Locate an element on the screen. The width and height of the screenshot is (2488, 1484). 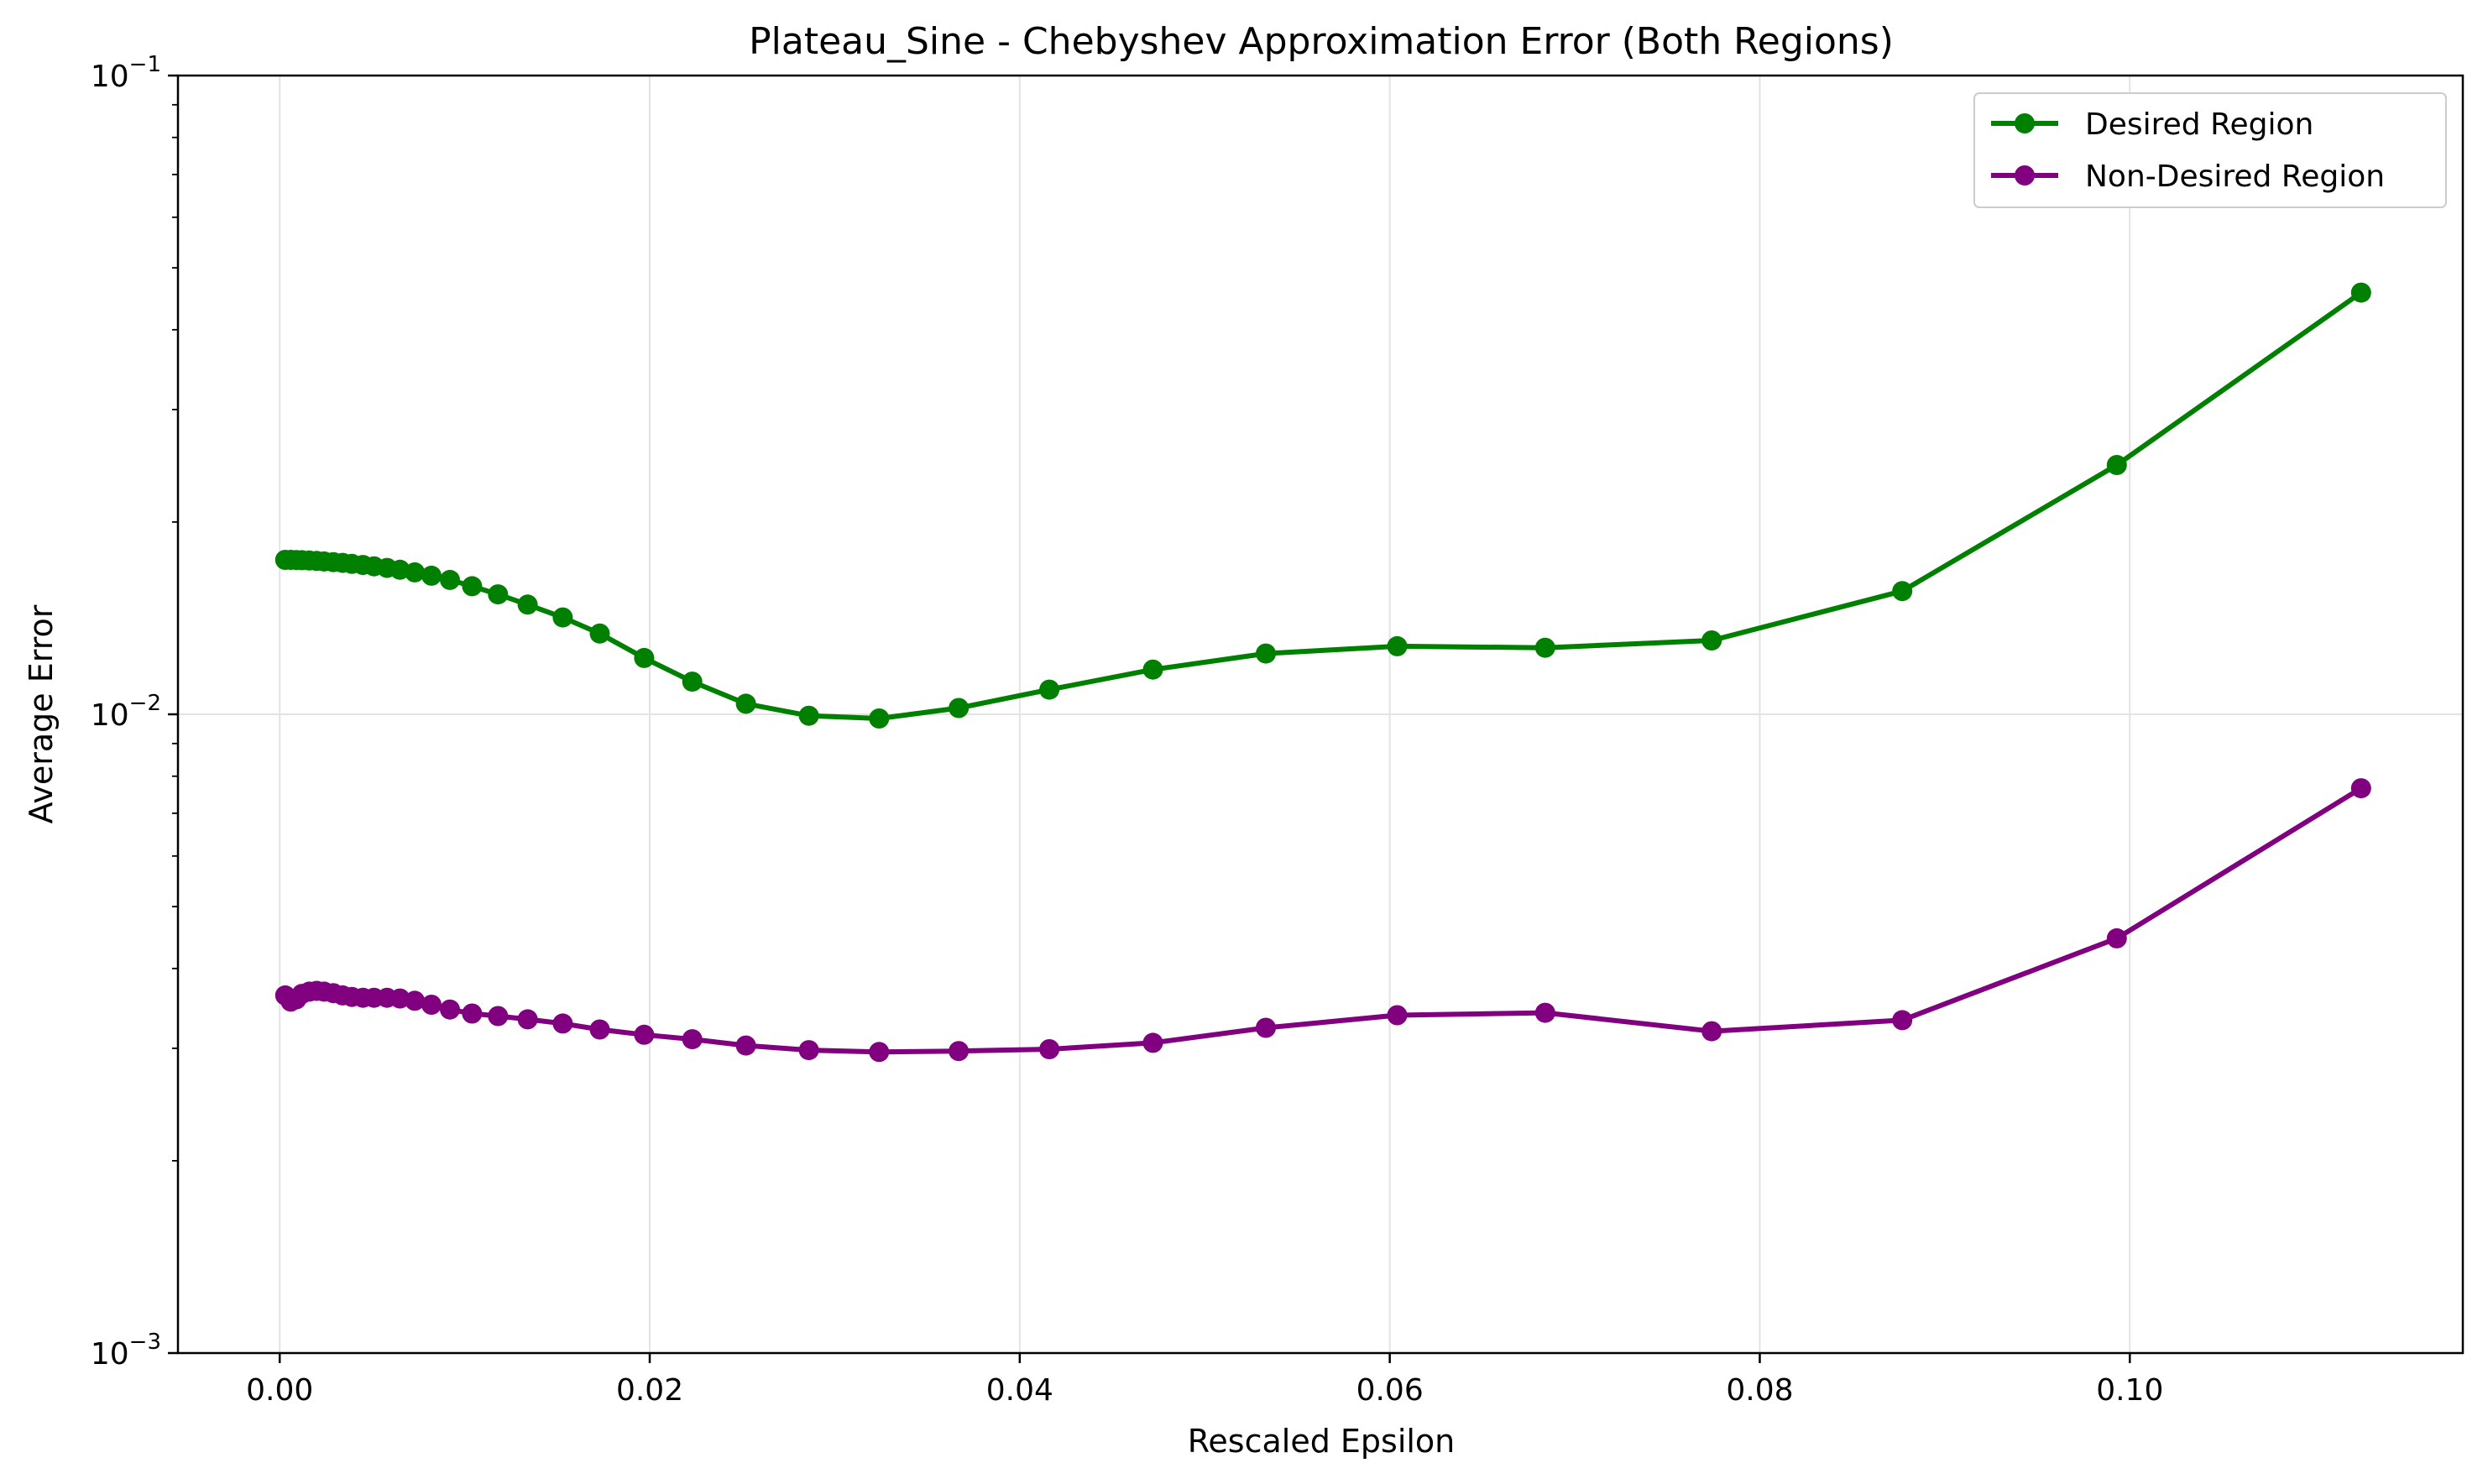
y-axis: 10⁻³ 10⁻² 10⁻¹ is located at coordinates (134, 712).